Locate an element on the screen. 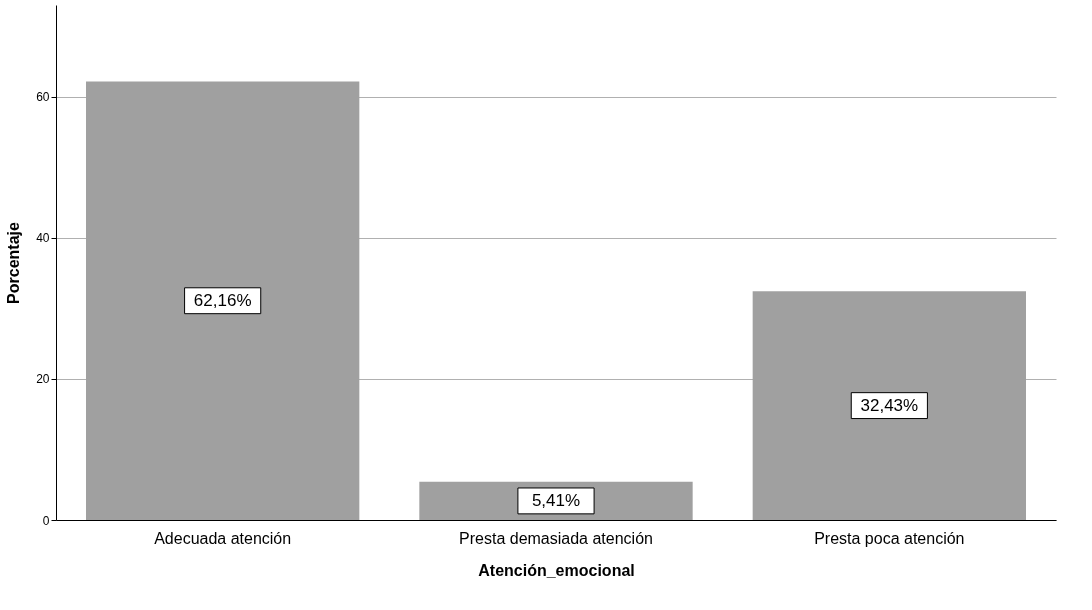 The width and height of the screenshot is (1092, 610). data-label: 5,41% is located at coordinates (556, 500).